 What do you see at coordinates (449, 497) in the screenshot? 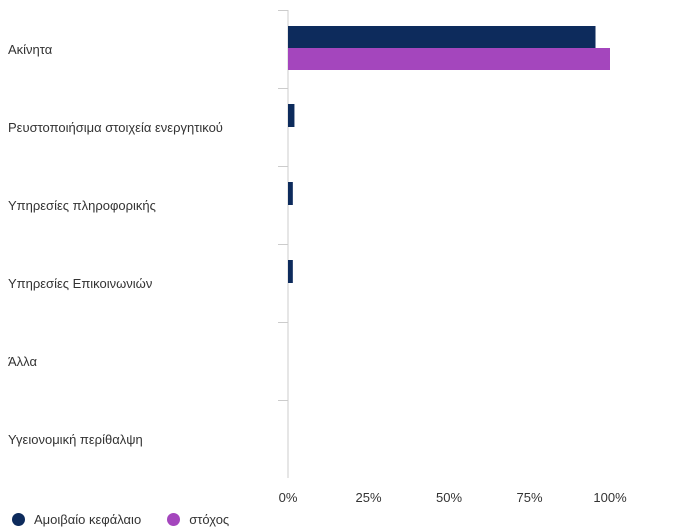
I see `x-tick-label: 50%` at bounding box center [449, 497].